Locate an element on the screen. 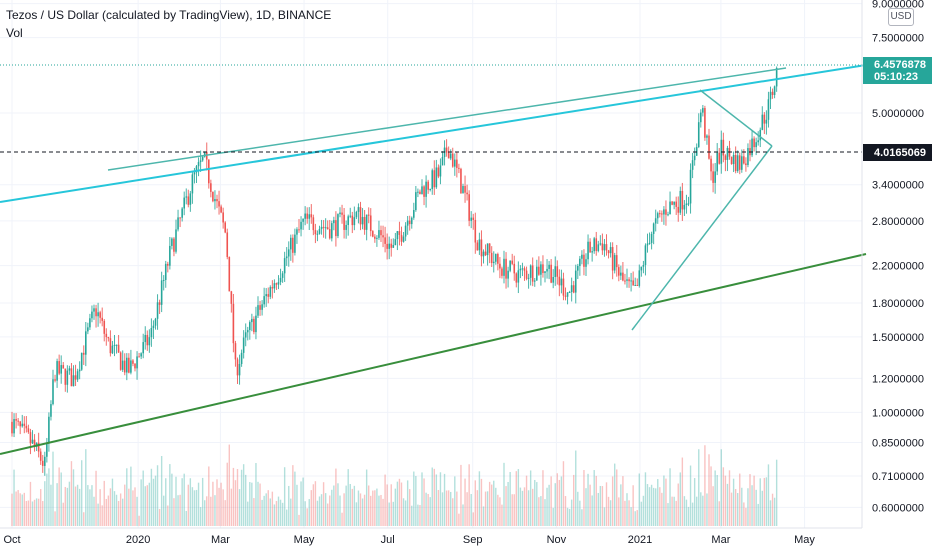  countdown-value: 05:10:23 is located at coordinates (896, 77).